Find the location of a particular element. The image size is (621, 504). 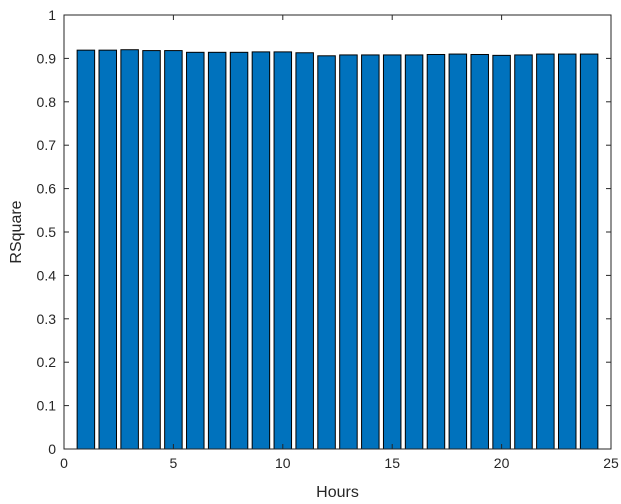

x-tick-label: 20 is located at coordinates (502, 463).